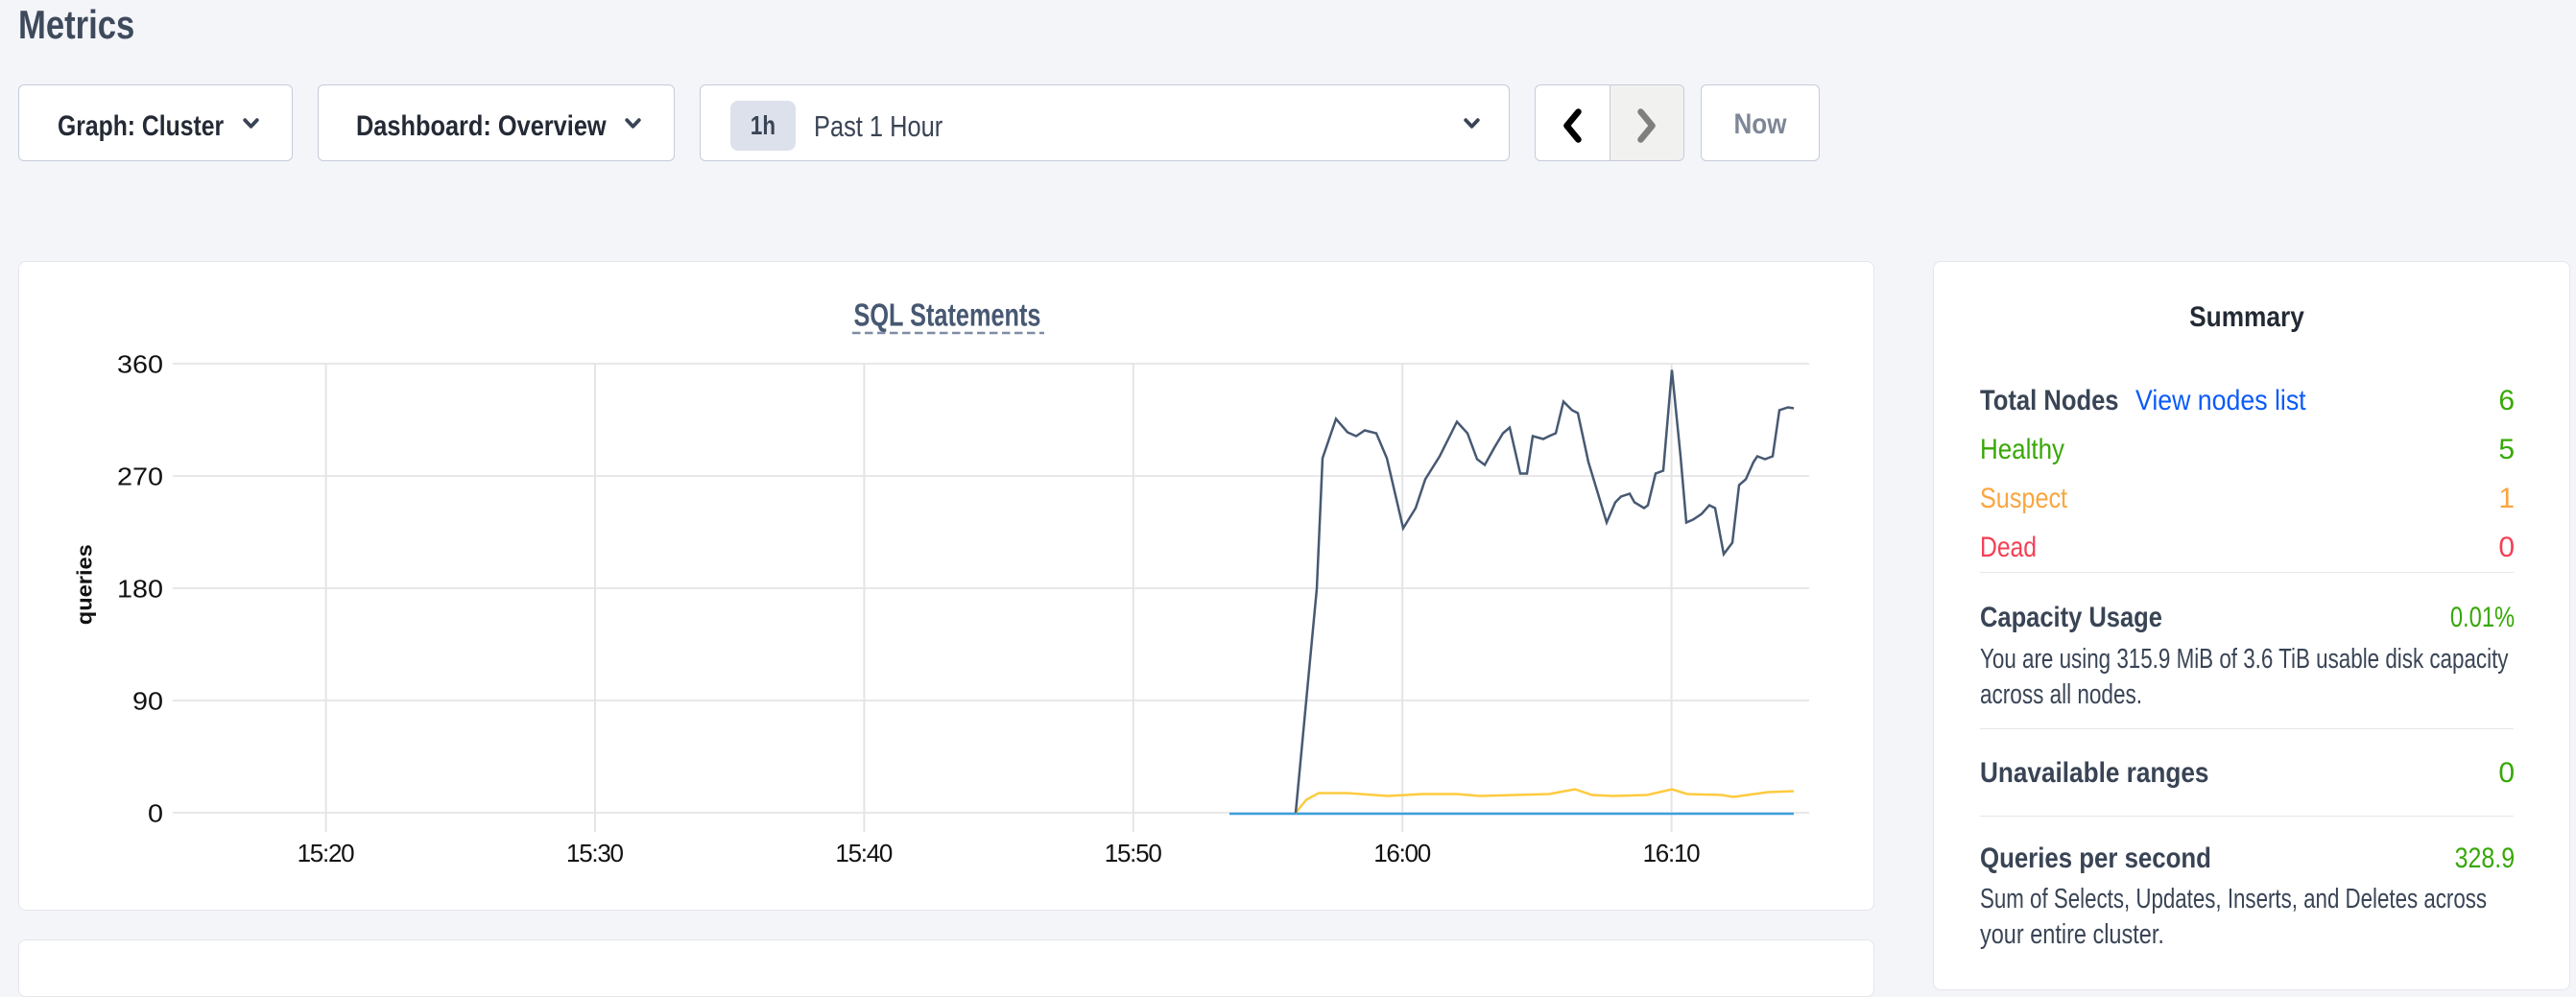  What do you see at coordinates (85, 584) in the screenshot?
I see `svg-text: queries` at bounding box center [85, 584].